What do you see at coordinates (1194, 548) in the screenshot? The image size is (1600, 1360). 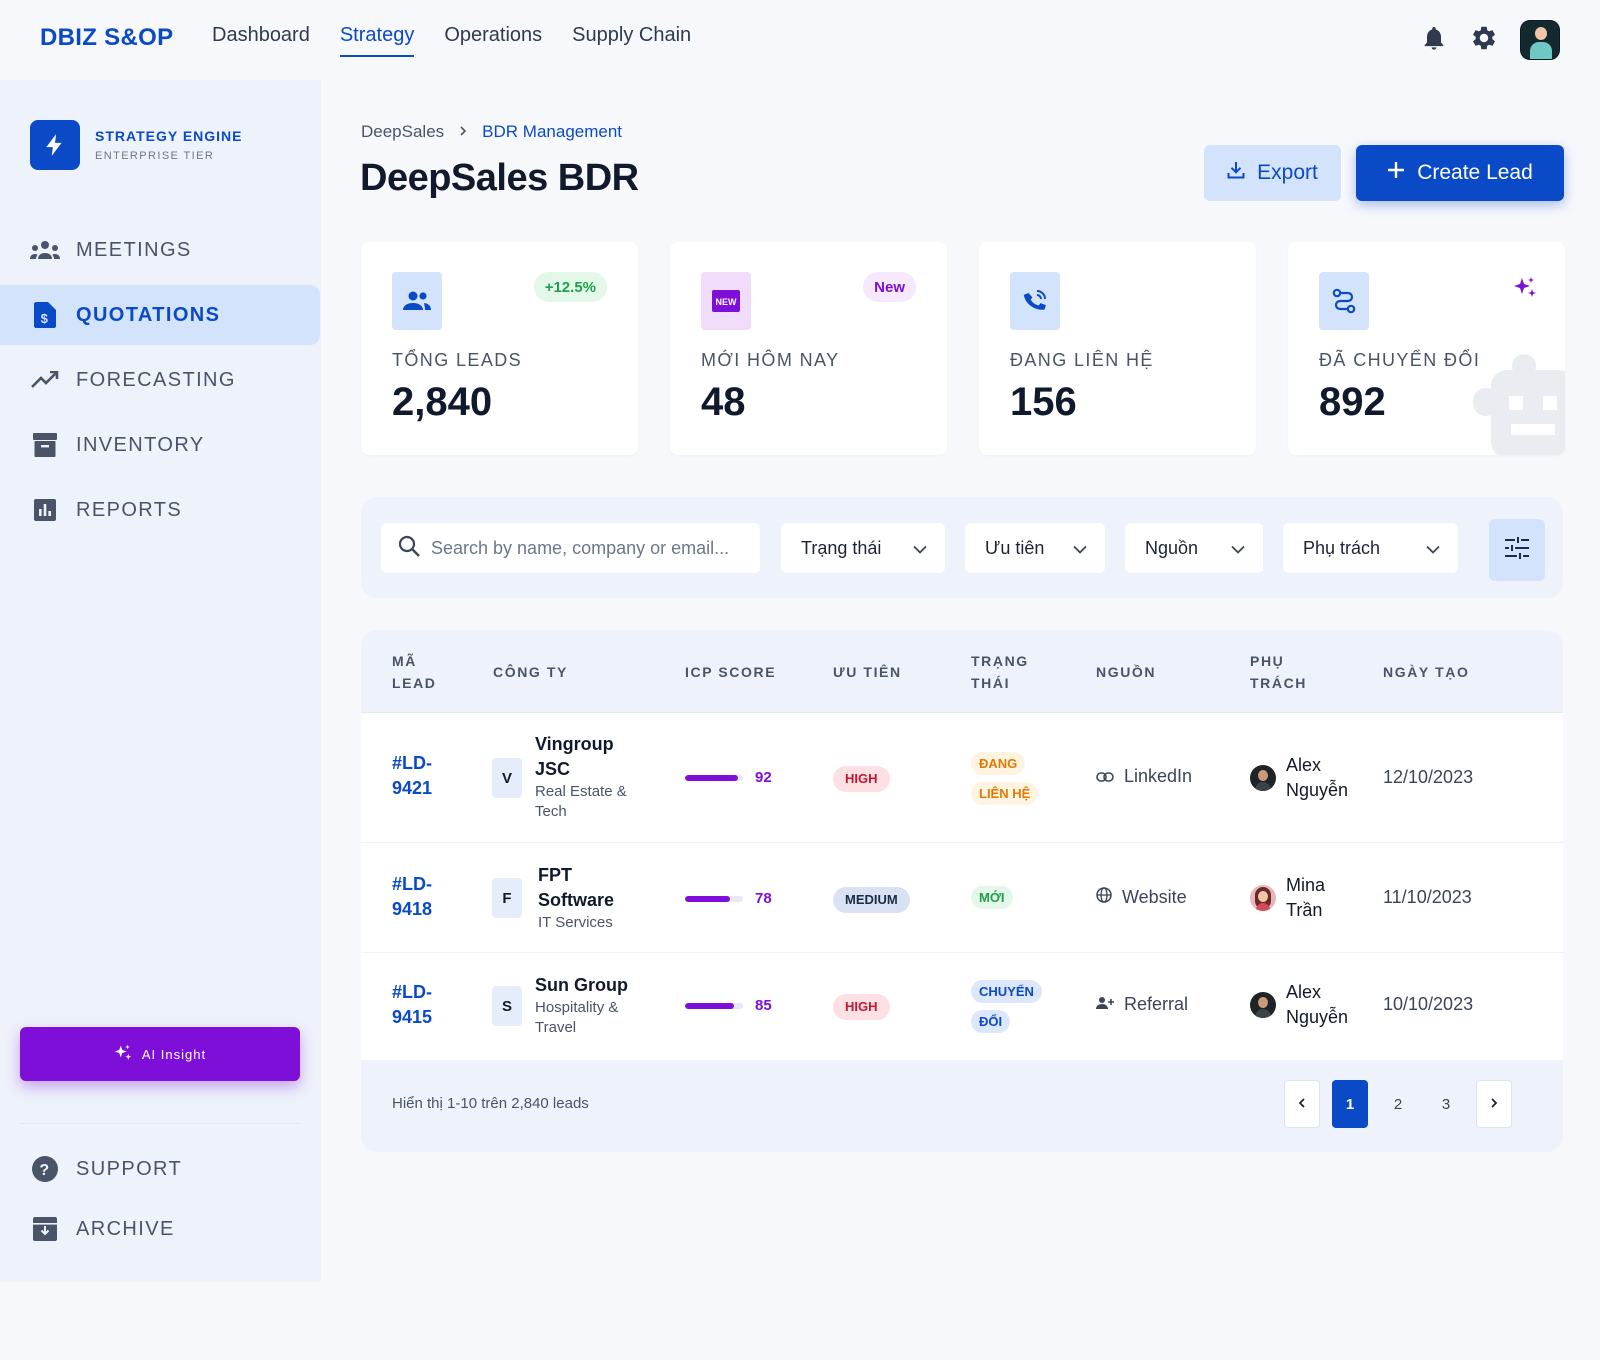 I see `source-filter-select: Nguồn` at bounding box center [1194, 548].